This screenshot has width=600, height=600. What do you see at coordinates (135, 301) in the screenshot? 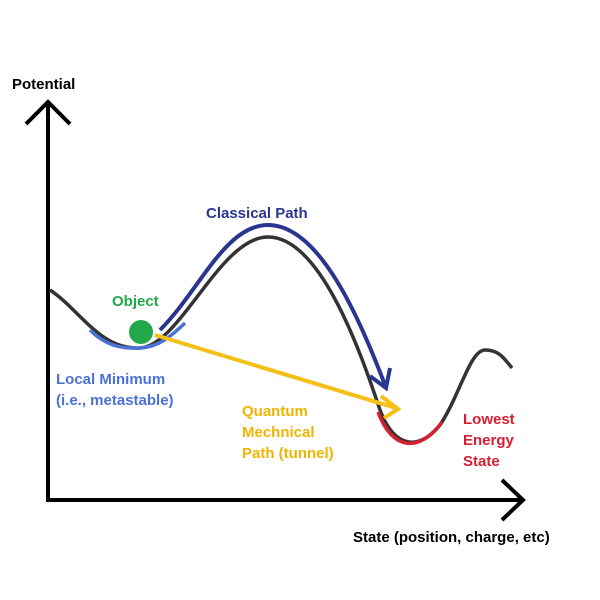
I see `object-label: Object` at bounding box center [135, 301].